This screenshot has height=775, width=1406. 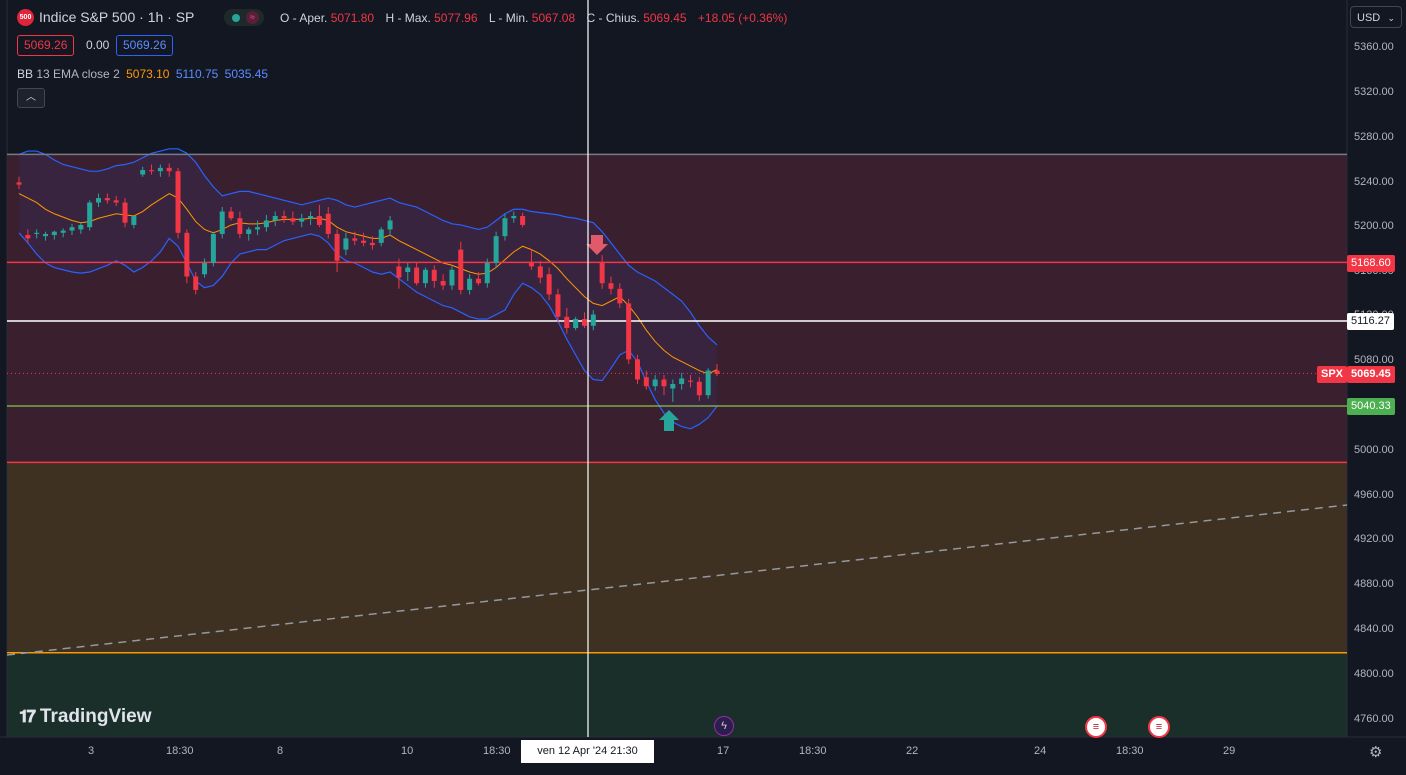 What do you see at coordinates (1374, 719) in the screenshot?
I see `price-tick: 4760.00` at bounding box center [1374, 719].